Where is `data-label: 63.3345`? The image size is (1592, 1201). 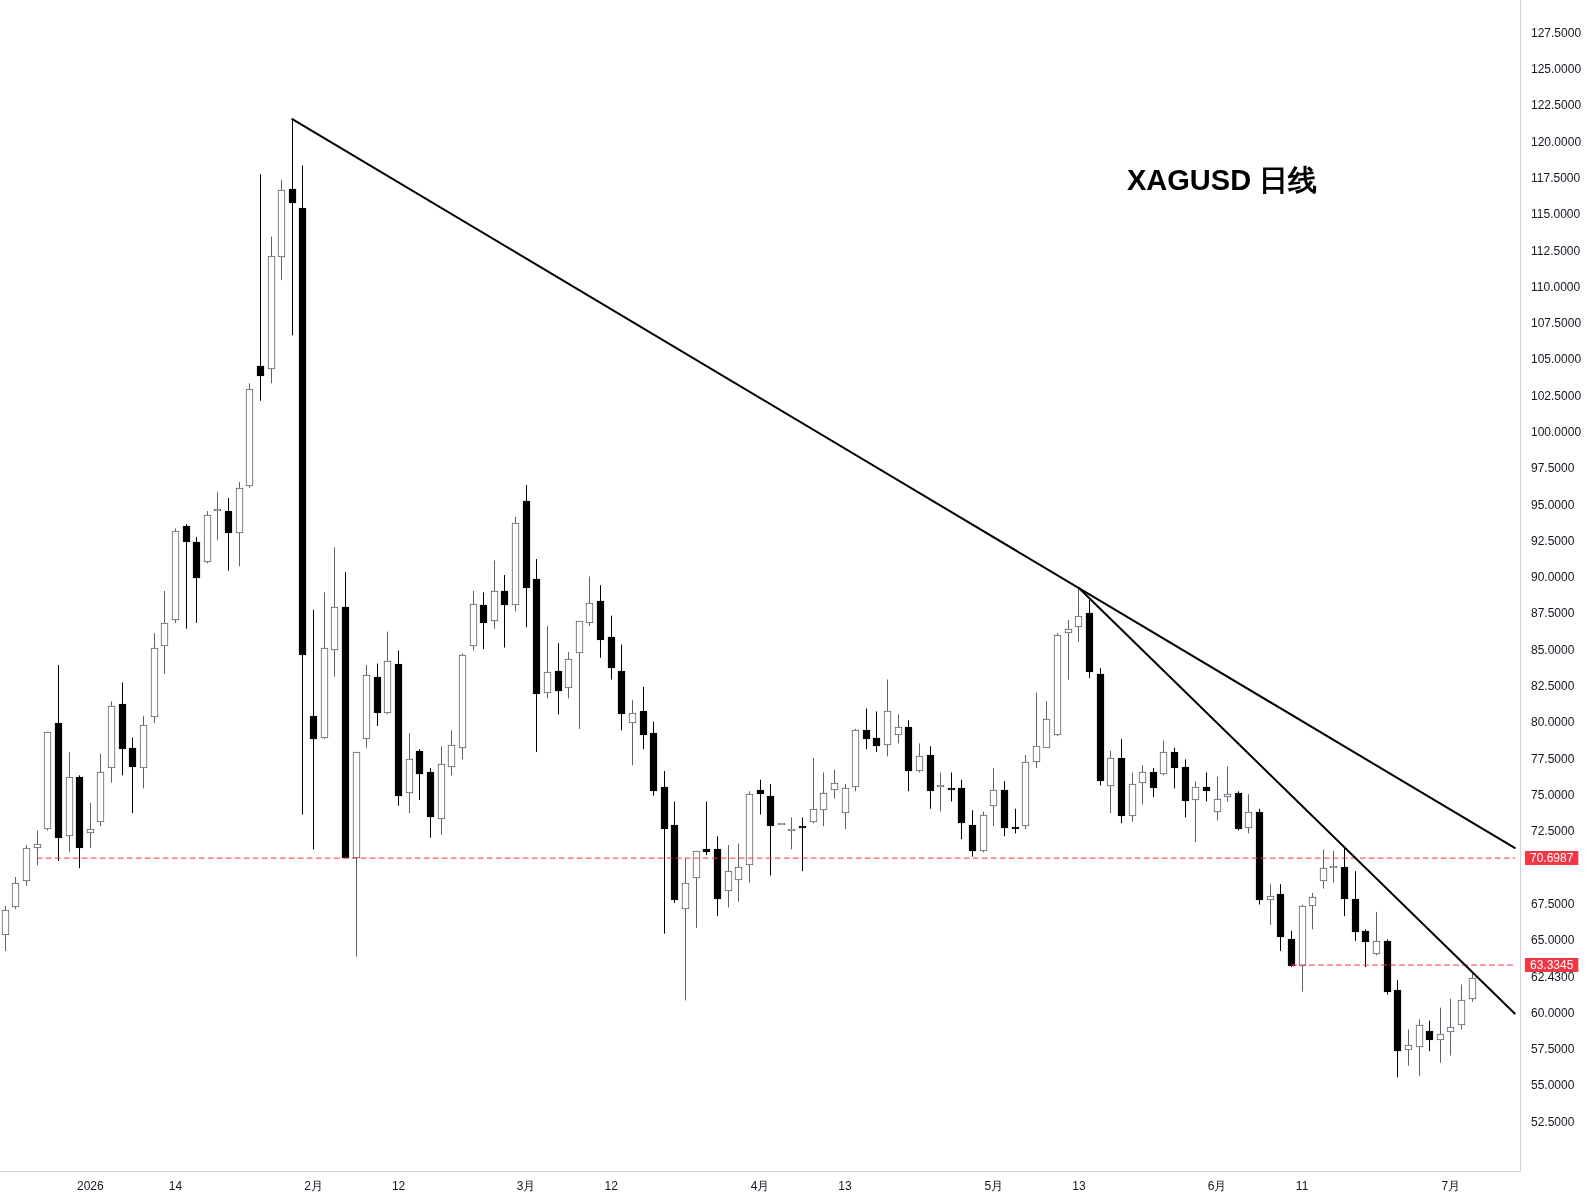
data-label: 63.3345 is located at coordinates (1552, 964).